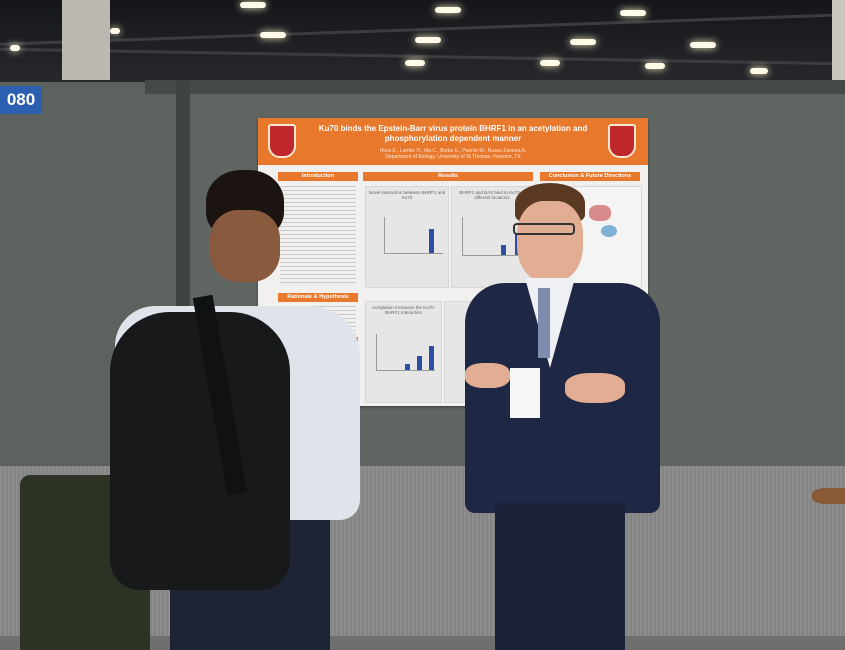 The width and height of the screenshot is (845, 650). Describe the element at coordinates (525, 393) in the screenshot. I see `name-badge` at that location.